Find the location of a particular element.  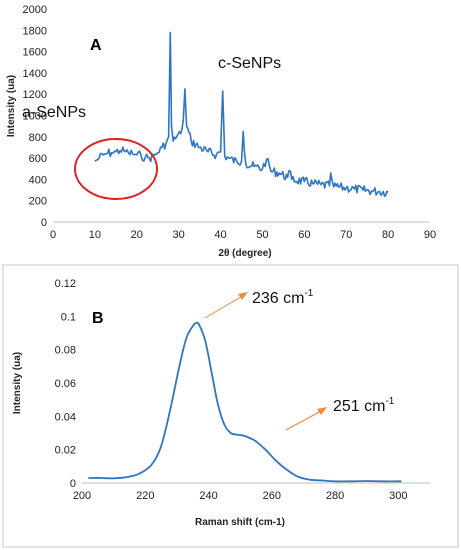

chart-a-x-axis-title: 2θ (degree) is located at coordinates (244, 253).